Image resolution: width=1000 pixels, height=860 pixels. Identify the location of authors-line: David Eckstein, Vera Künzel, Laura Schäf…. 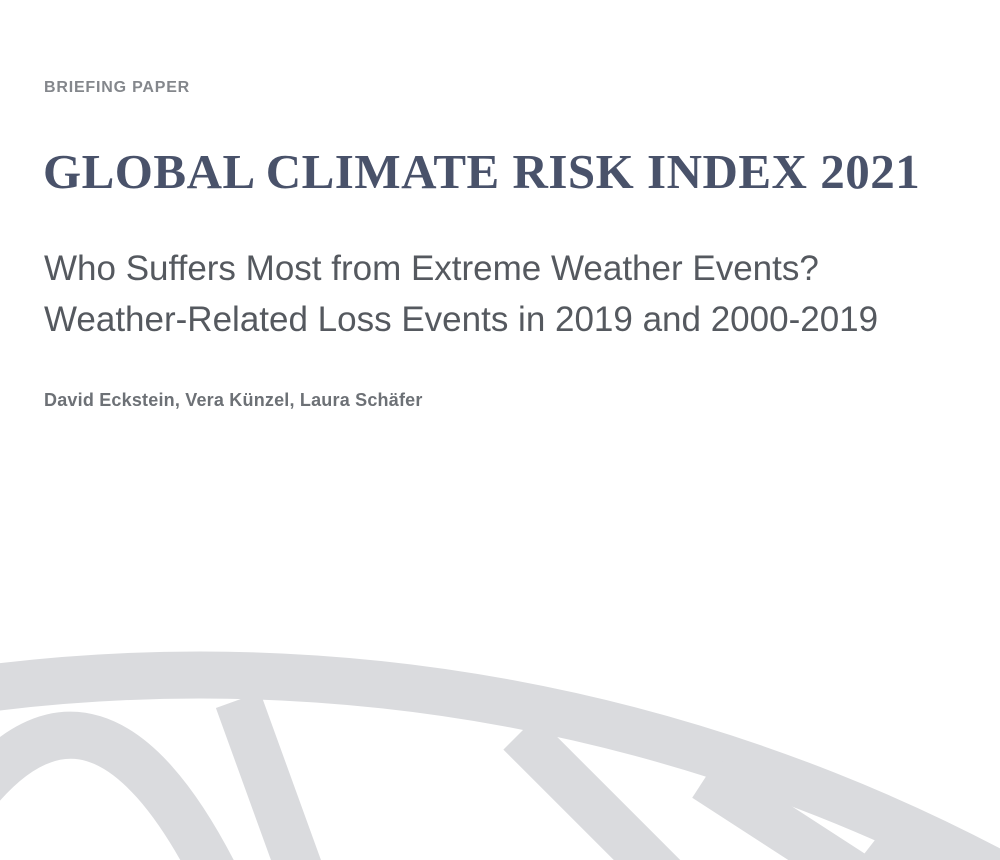
(233, 400).